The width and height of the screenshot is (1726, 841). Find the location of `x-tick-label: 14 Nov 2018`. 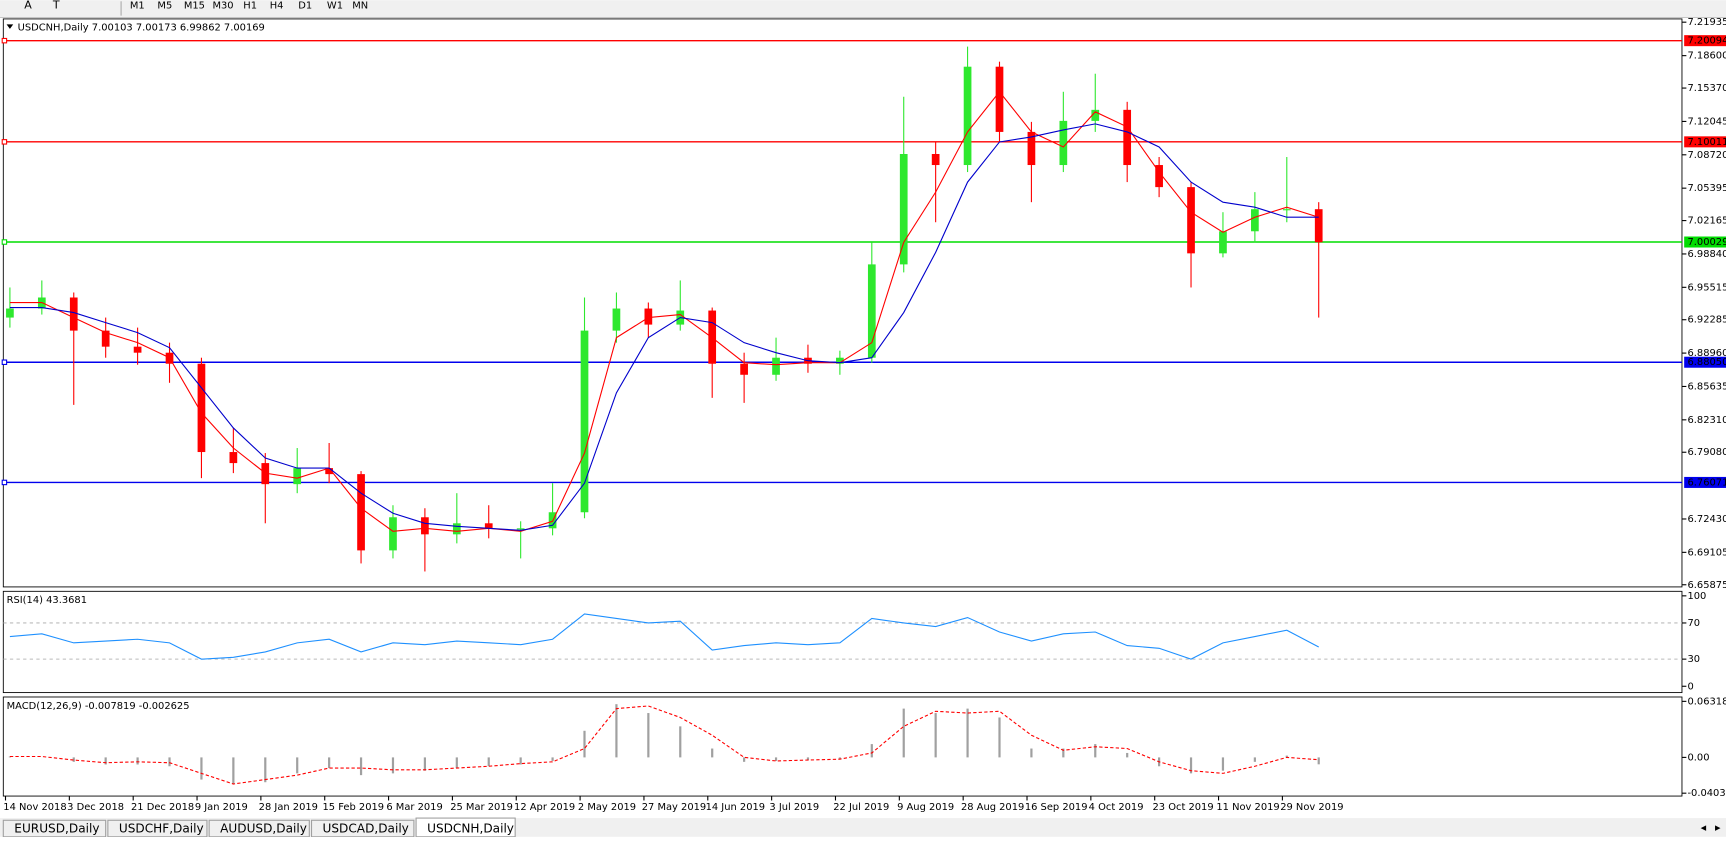

x-tick-label: 14 Nov 2018 is located at coordinates (34, 807).